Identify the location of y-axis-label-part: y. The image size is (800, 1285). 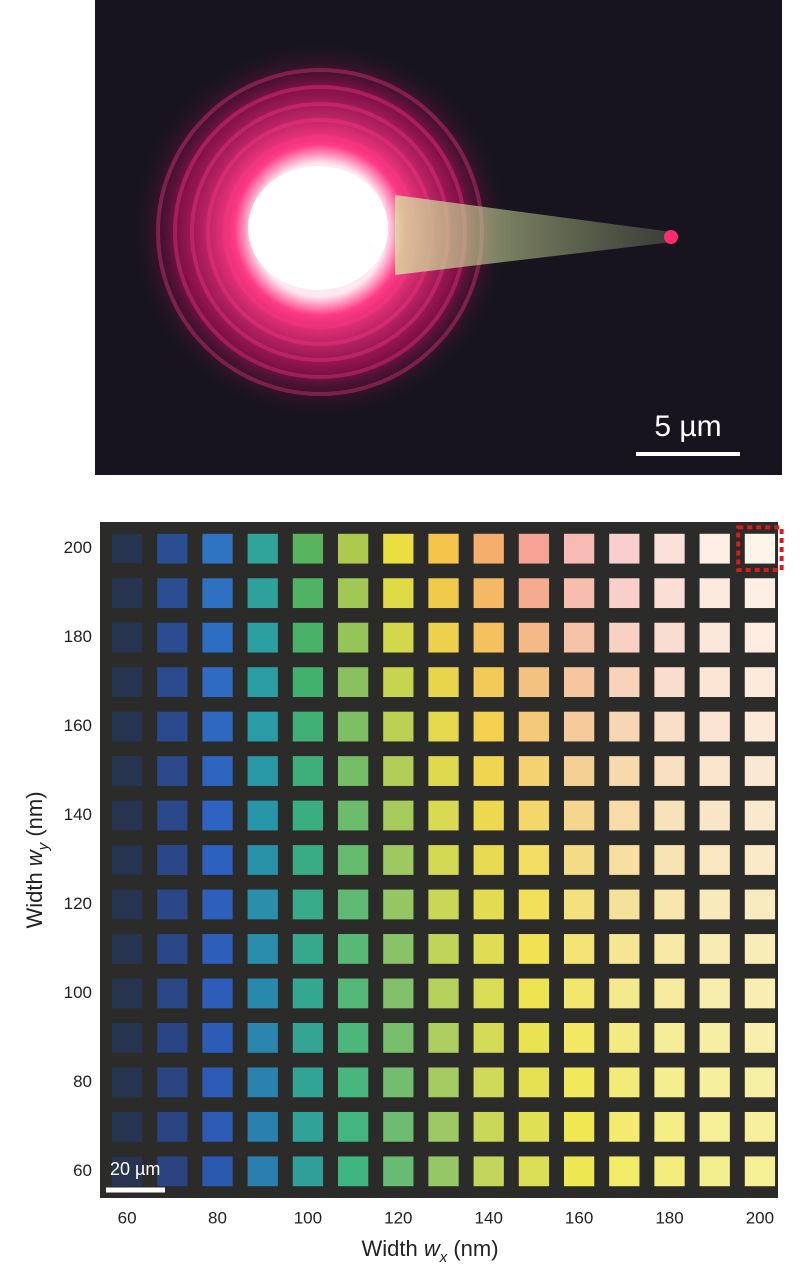
(43, 846).